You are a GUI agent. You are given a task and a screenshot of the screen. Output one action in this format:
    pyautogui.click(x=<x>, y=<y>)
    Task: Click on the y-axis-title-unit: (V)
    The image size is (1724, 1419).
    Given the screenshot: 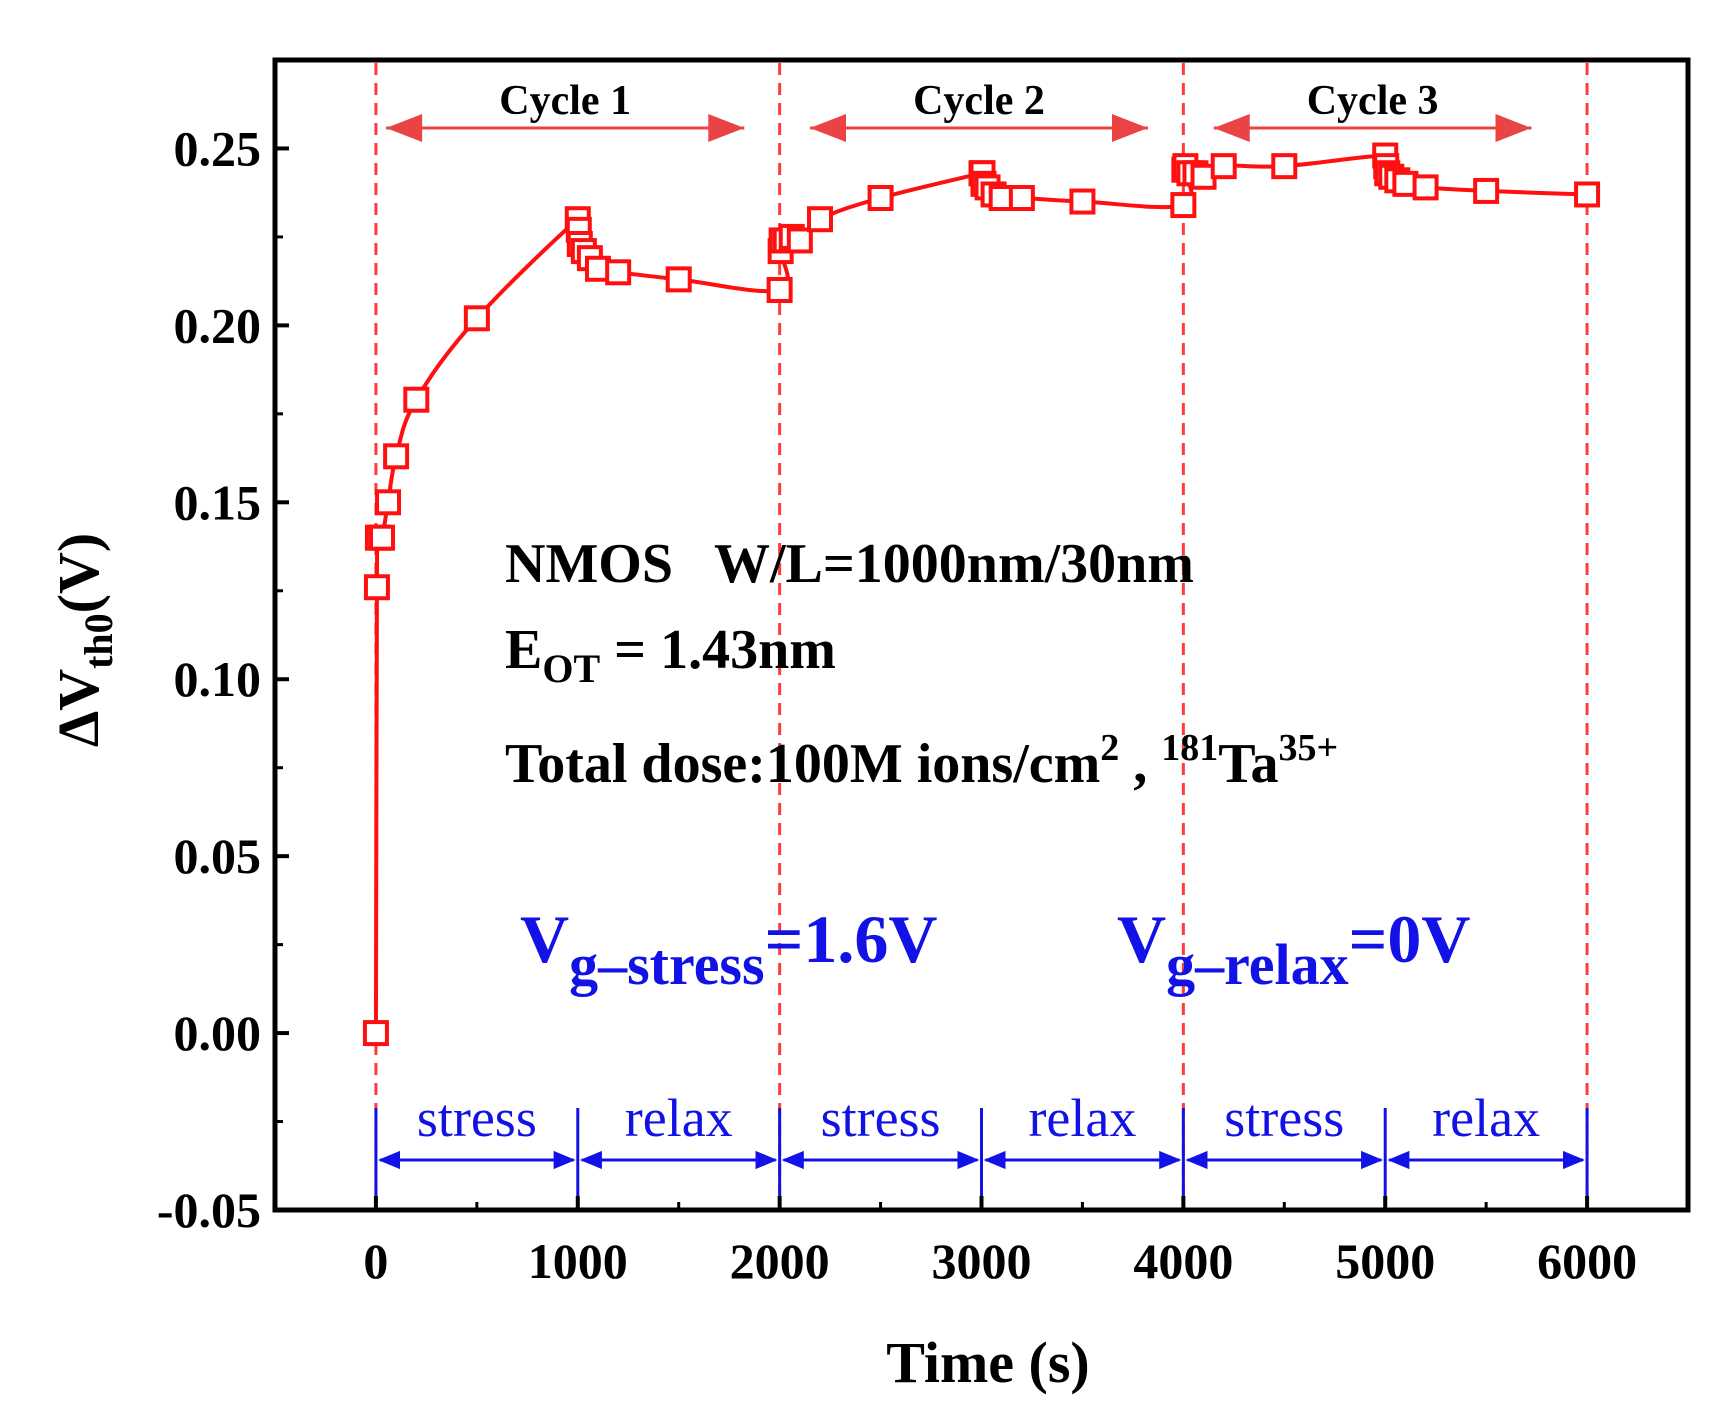 What is the action you would take?
    pyautogui.click(x=78, y=573)
    